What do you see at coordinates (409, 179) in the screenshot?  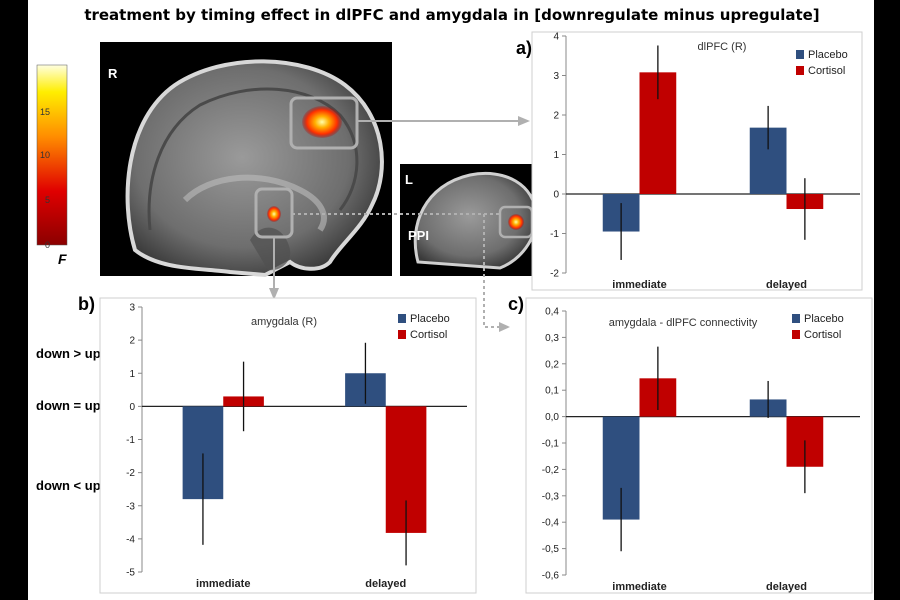 I see `hemisphere-label-inset: L` at bounding box center [409, 179].